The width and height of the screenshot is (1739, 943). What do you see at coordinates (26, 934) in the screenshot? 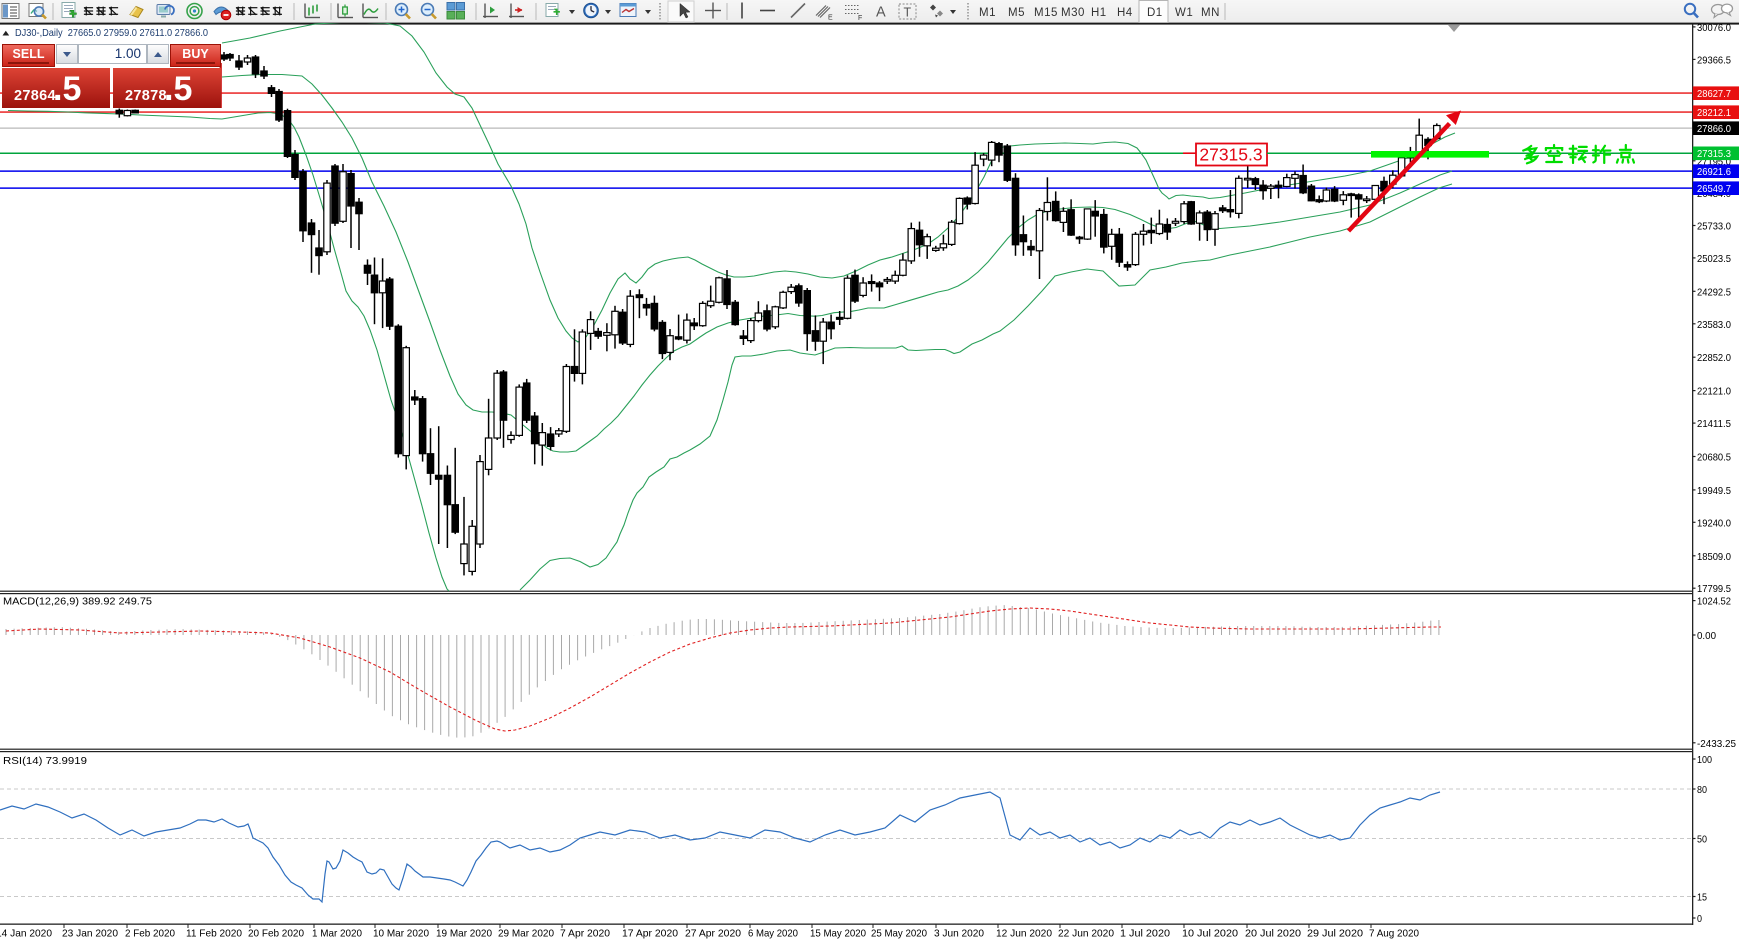
I see `svg-text: 14 Jan 2020` at bounding box center [26, 934].